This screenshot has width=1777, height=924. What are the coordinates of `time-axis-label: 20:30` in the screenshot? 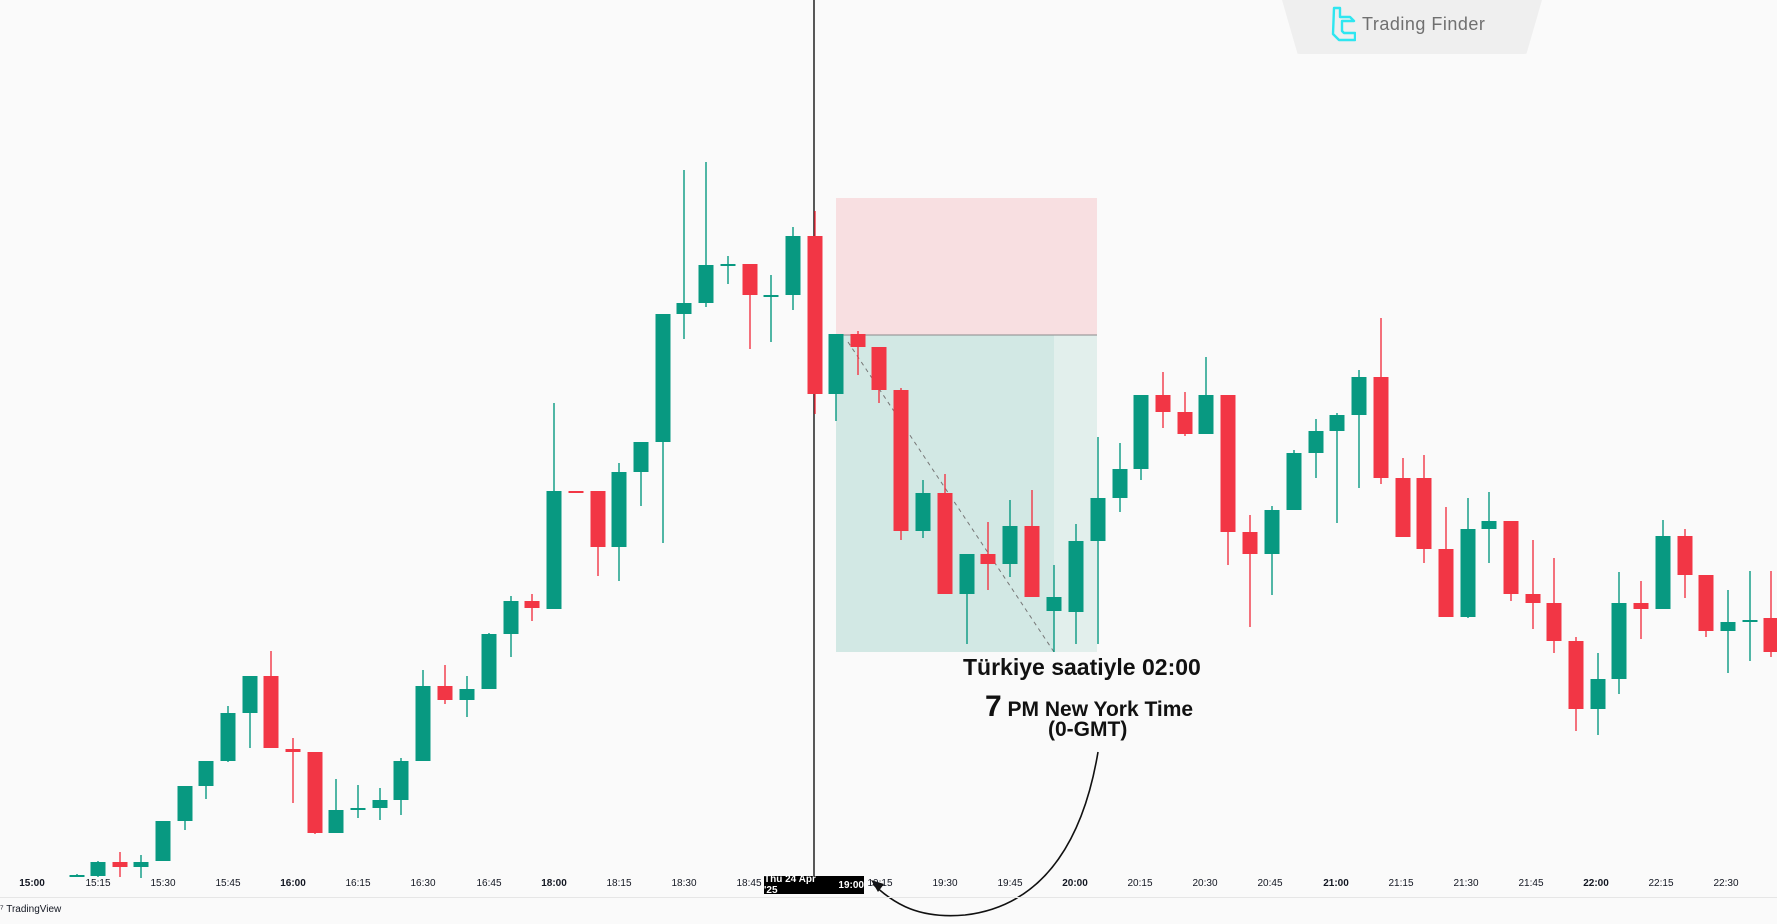 It's located at (1205, 883).